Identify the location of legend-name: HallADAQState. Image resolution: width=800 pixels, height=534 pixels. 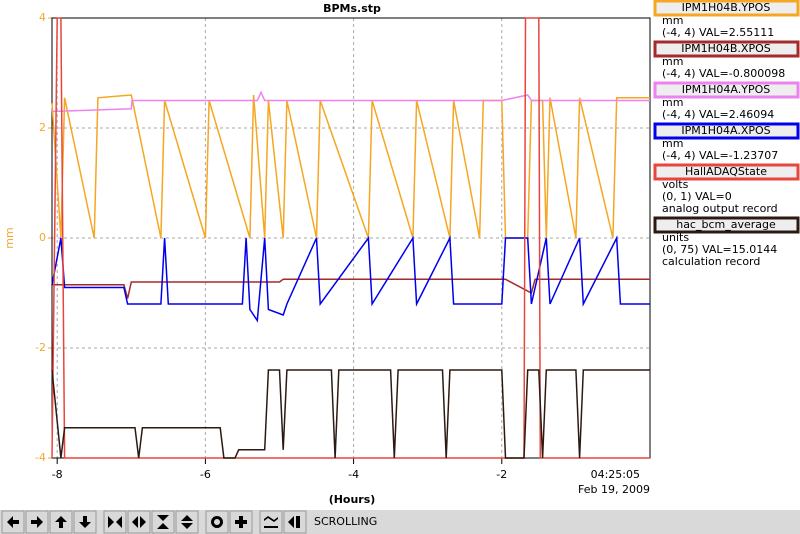
(726, 171).